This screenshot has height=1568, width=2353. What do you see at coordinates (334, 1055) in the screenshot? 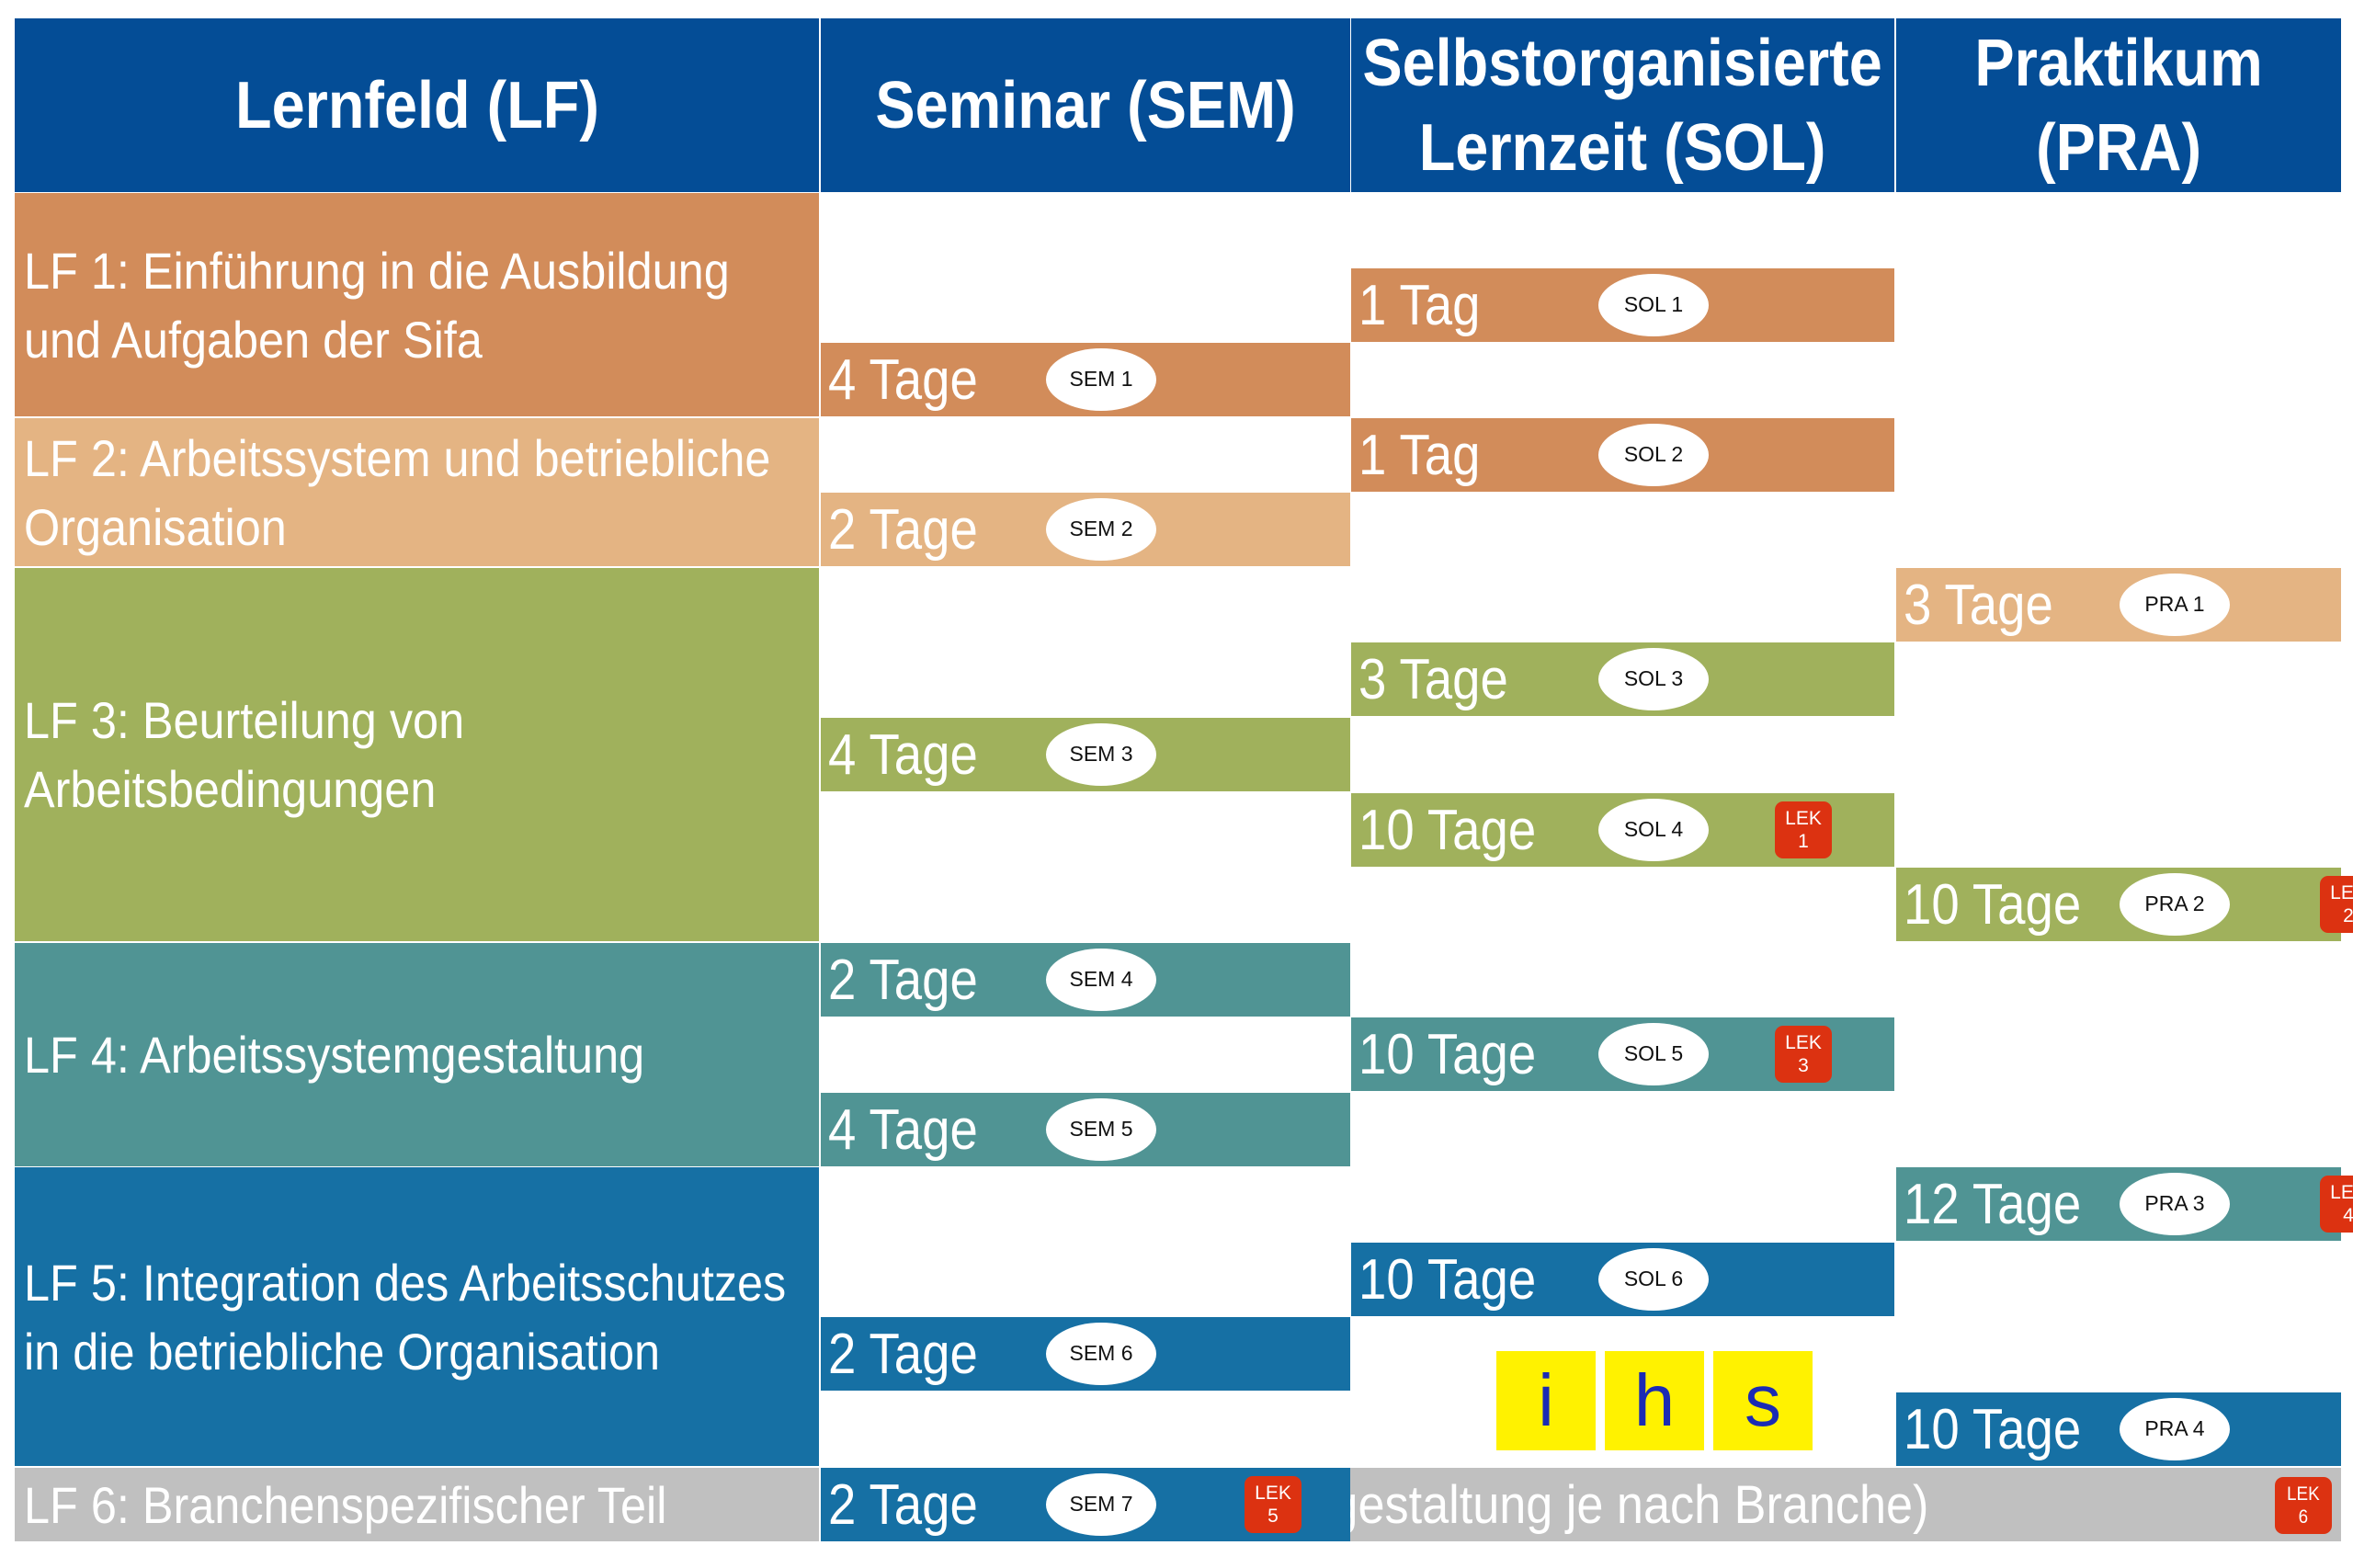
I see `learning-field-line1: LF 4: Arbeitssystemgestaltung` at bounding box center [334, 1055].